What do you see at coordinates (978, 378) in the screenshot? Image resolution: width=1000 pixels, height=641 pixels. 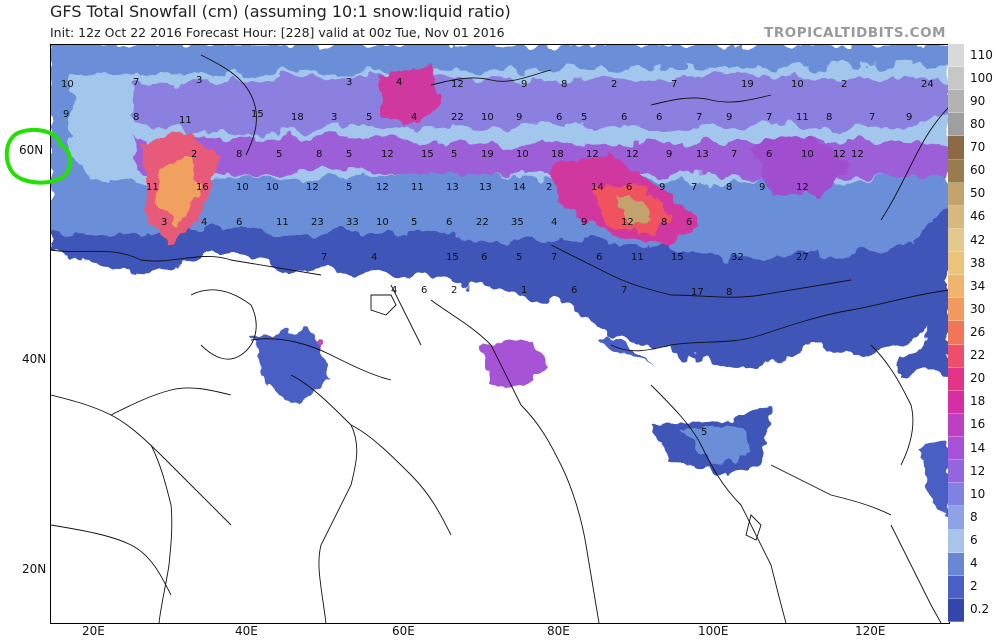 I see `colorbar-label: 20` at bounding box center [978, 378].